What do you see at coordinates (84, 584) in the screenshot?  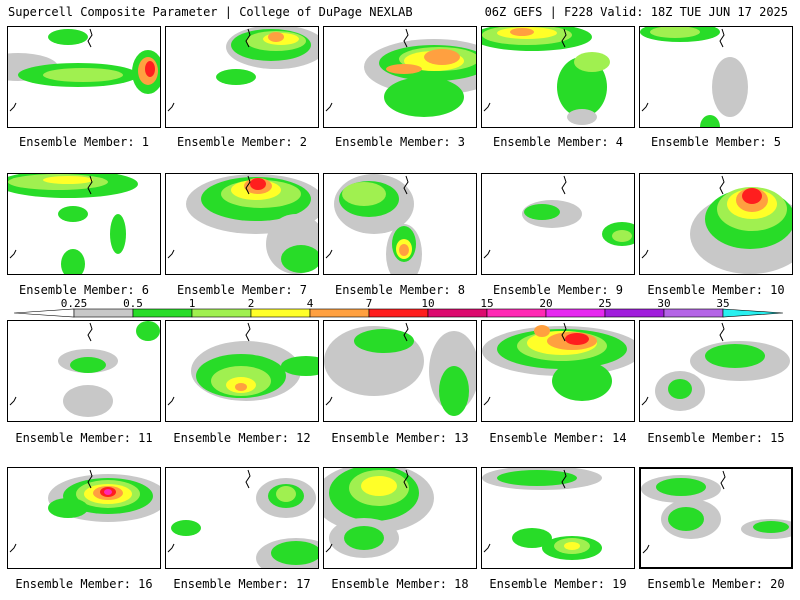 I see `ensemble-member-label: Ensemble Member: 16` at bounding box center [84, 584].